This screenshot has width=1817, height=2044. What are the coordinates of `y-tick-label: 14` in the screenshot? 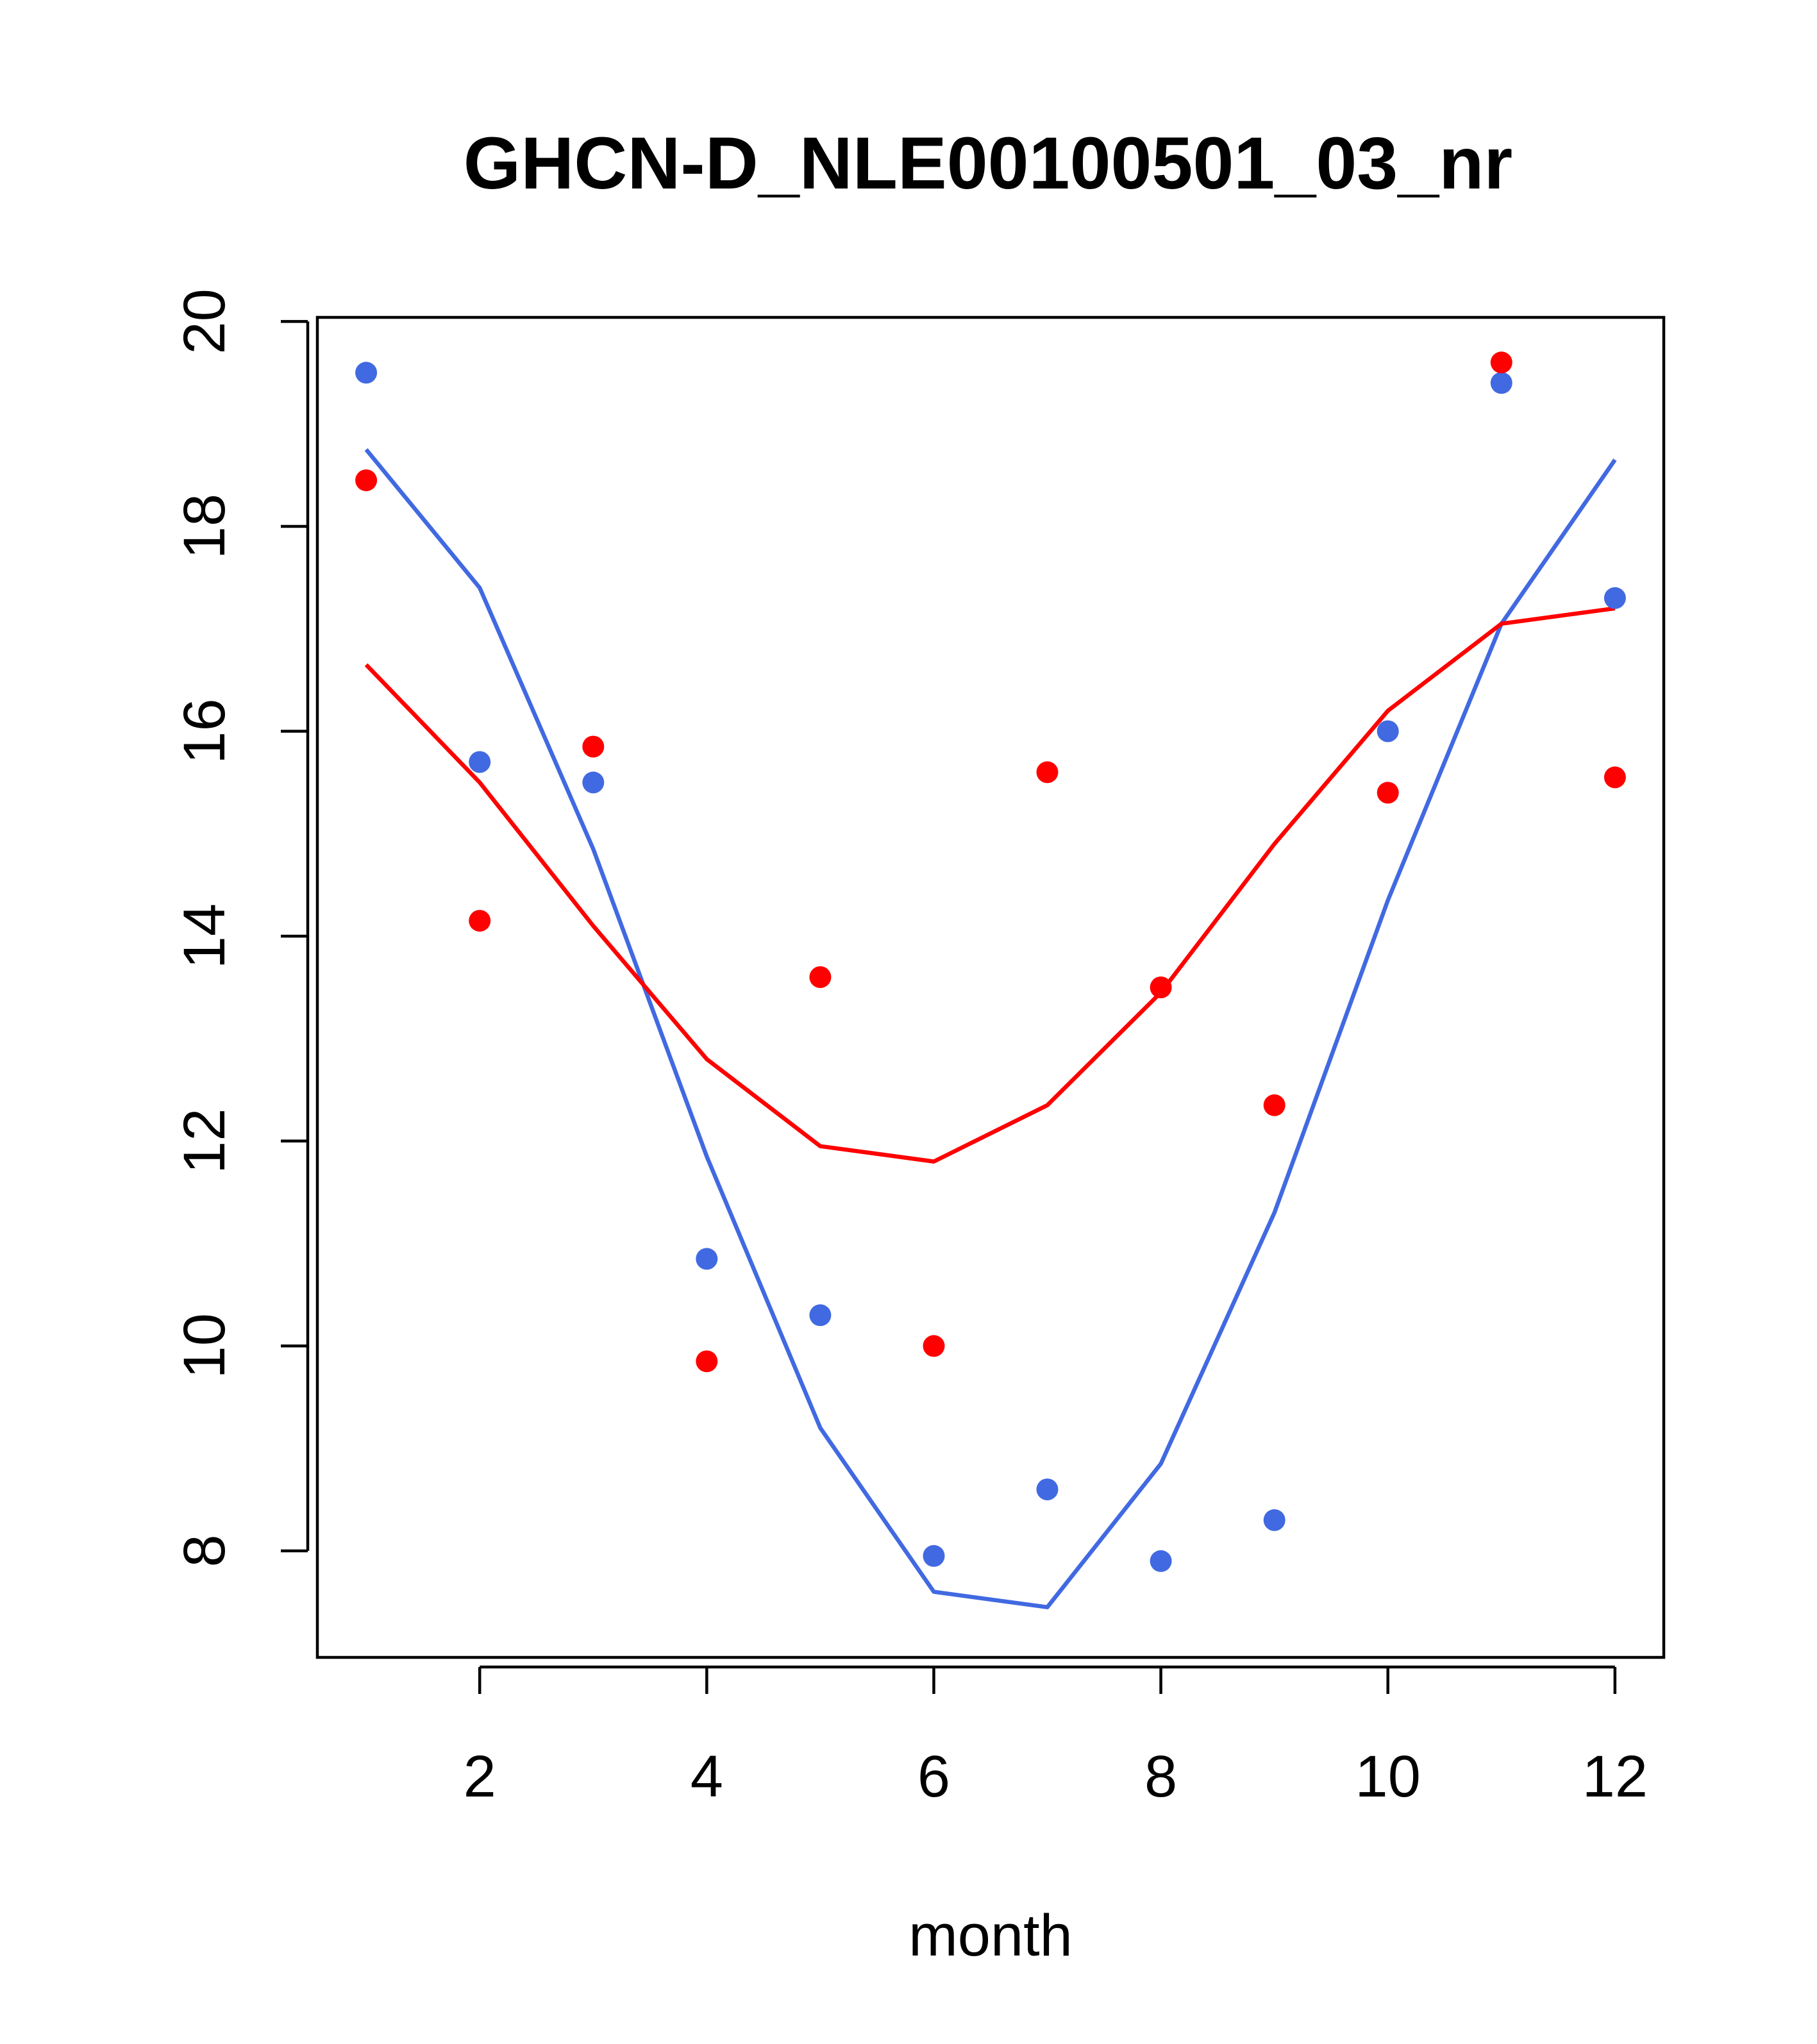 It's located at (204, 936).